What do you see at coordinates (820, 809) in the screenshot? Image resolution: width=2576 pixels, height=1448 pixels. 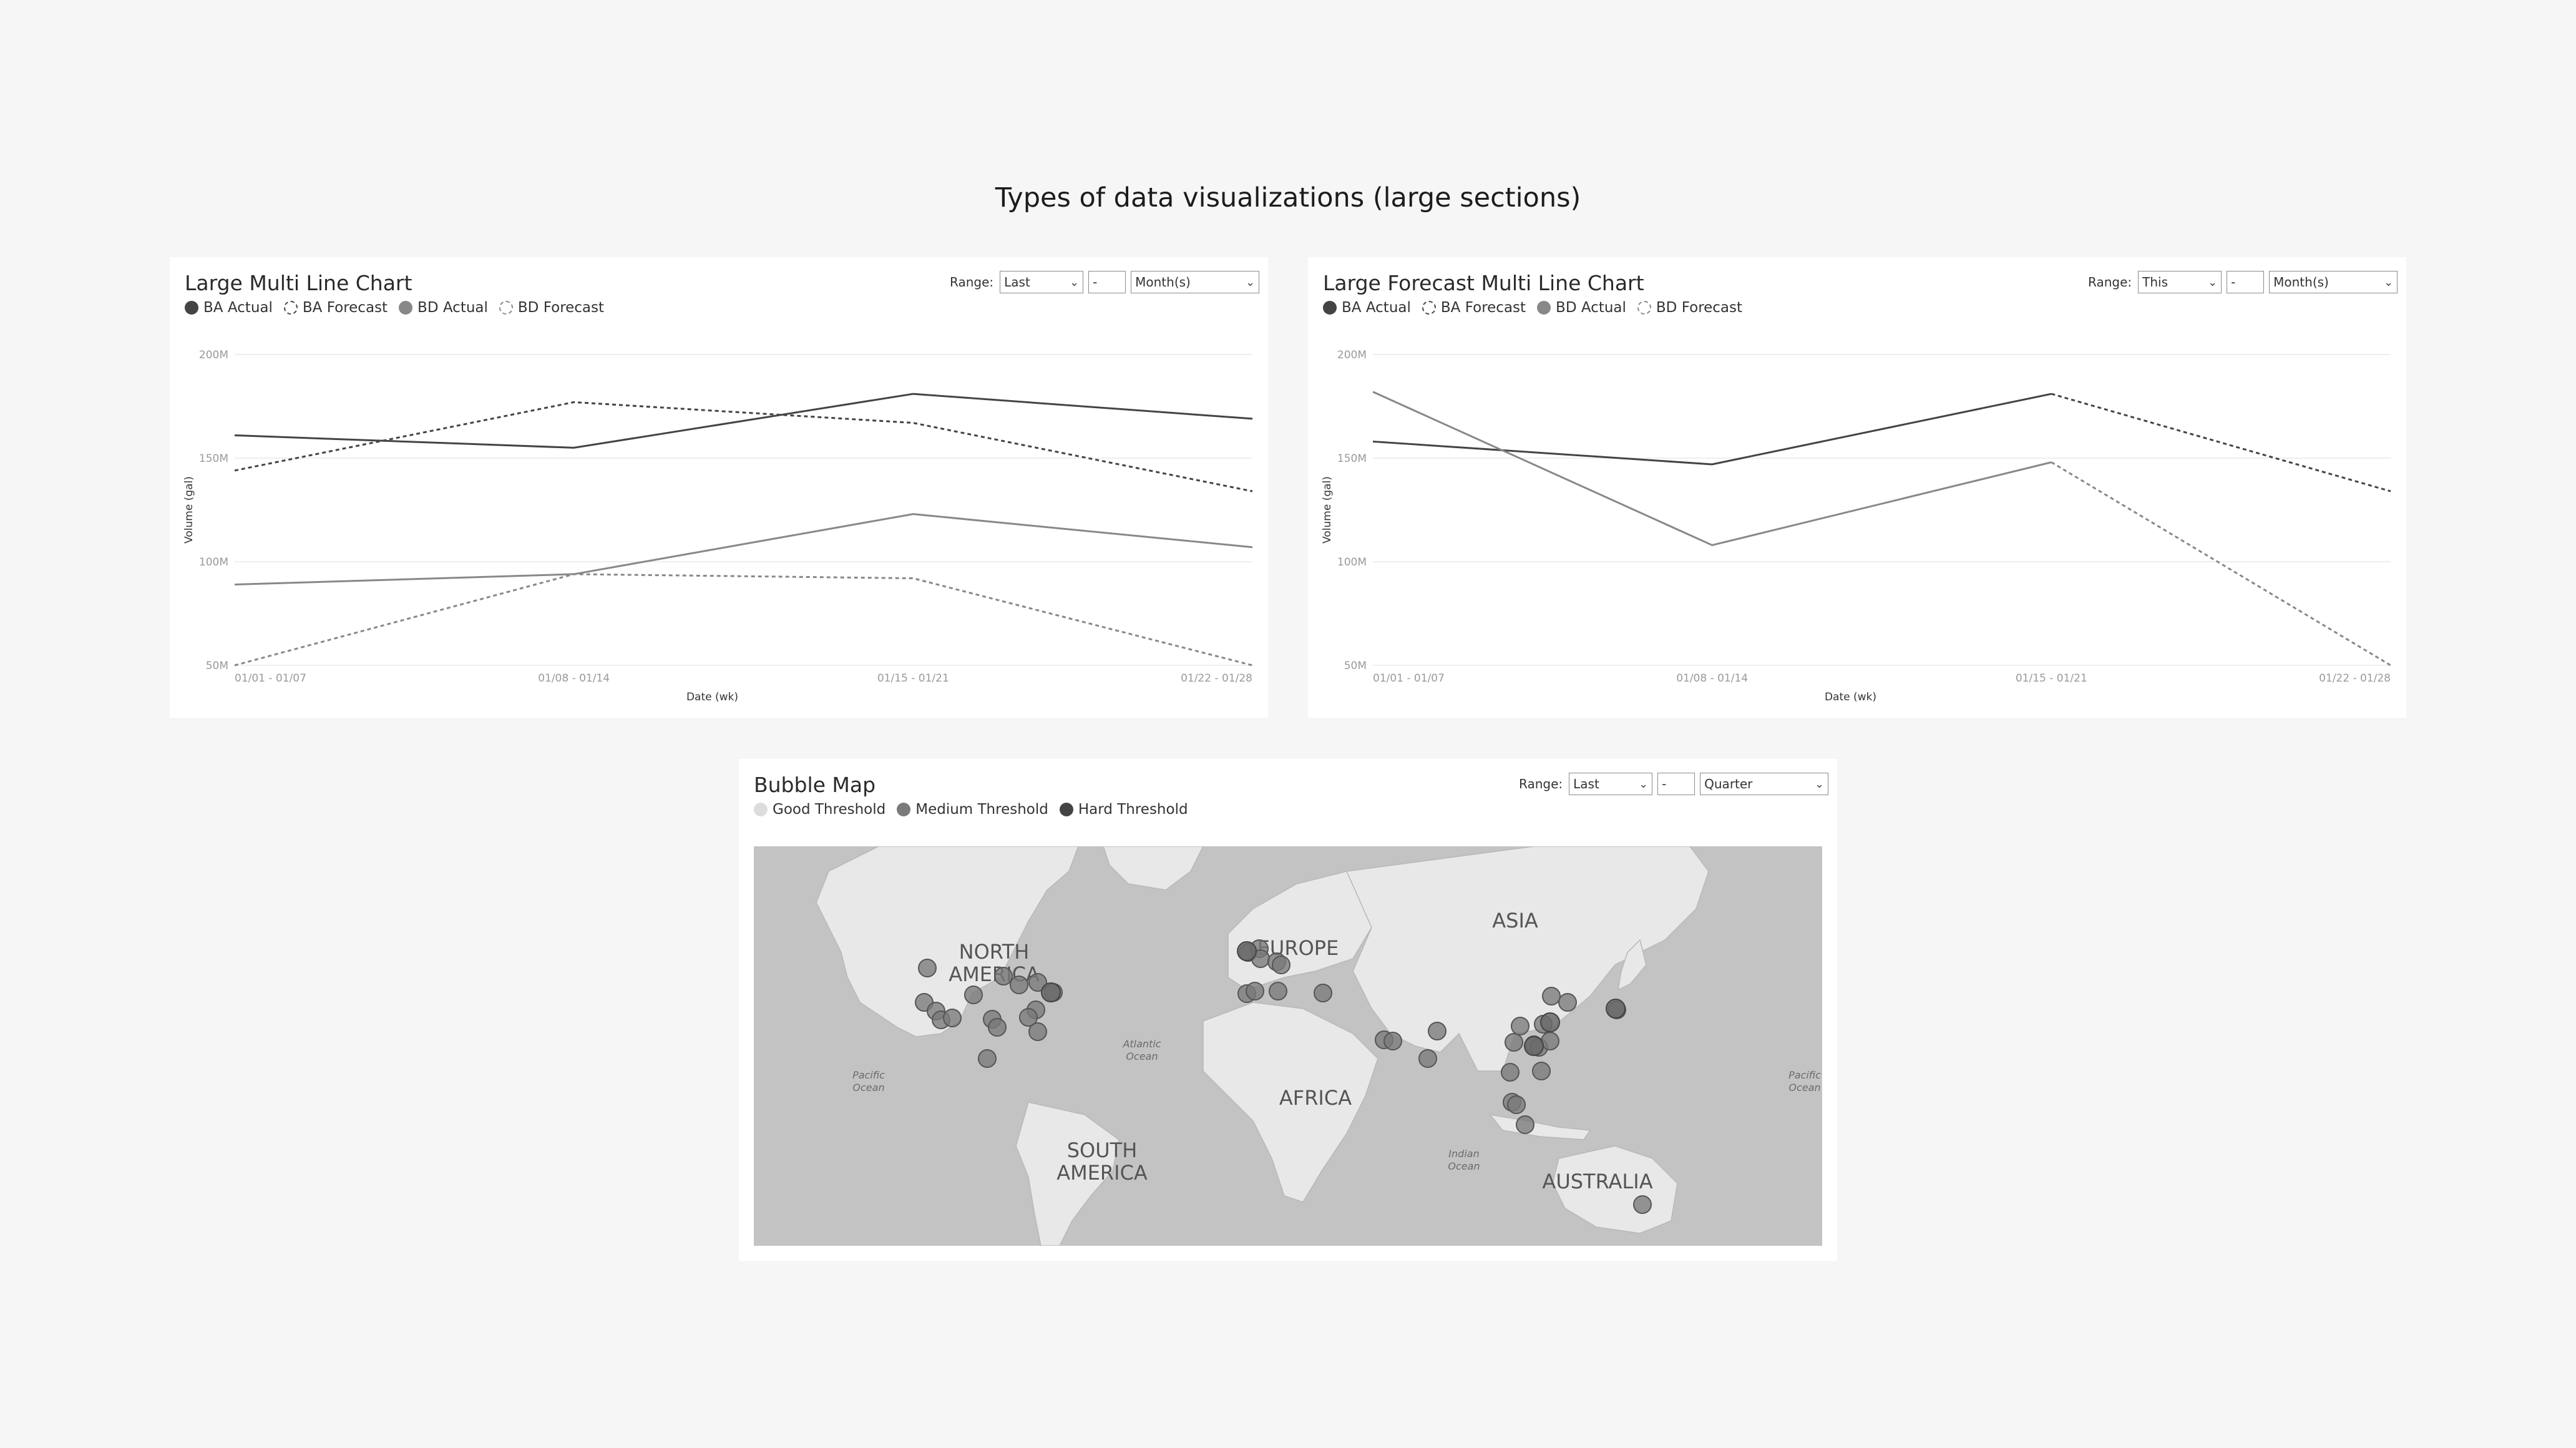 I see `legend-item-good: Good Threshold` at bounding box center [820, 809].